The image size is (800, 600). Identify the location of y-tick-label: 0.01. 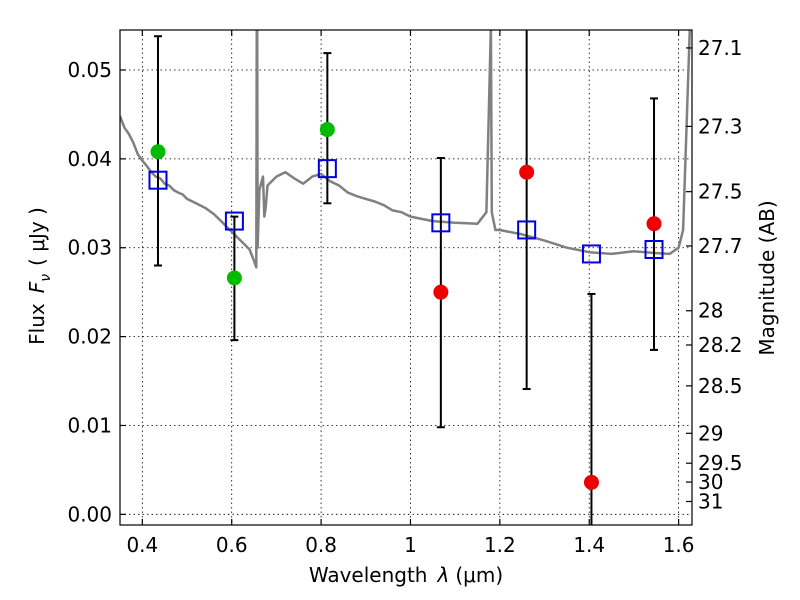
(89, 425).